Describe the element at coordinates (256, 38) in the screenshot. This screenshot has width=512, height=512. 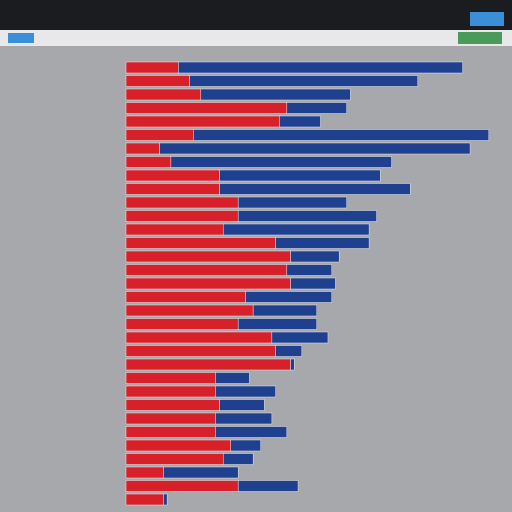
I see `toolbar` at that location.